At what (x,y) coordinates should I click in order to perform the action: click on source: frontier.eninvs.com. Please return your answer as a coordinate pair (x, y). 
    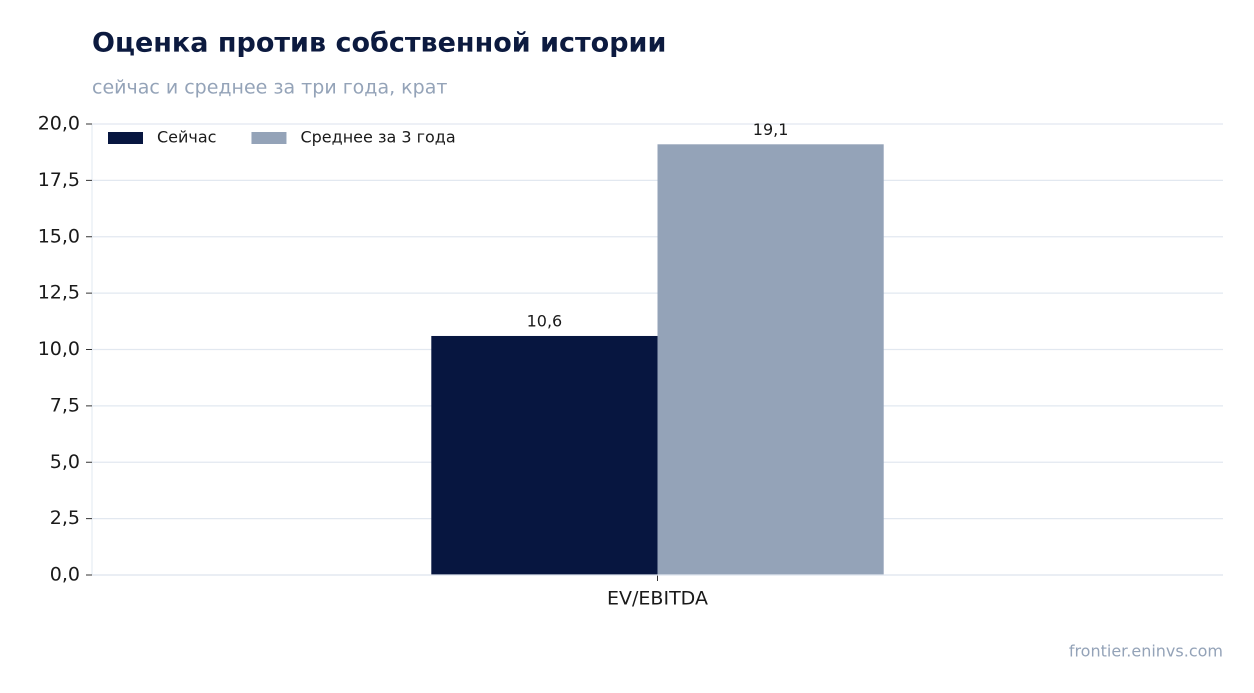
    Looking at the image, I should click on (1146, 651).